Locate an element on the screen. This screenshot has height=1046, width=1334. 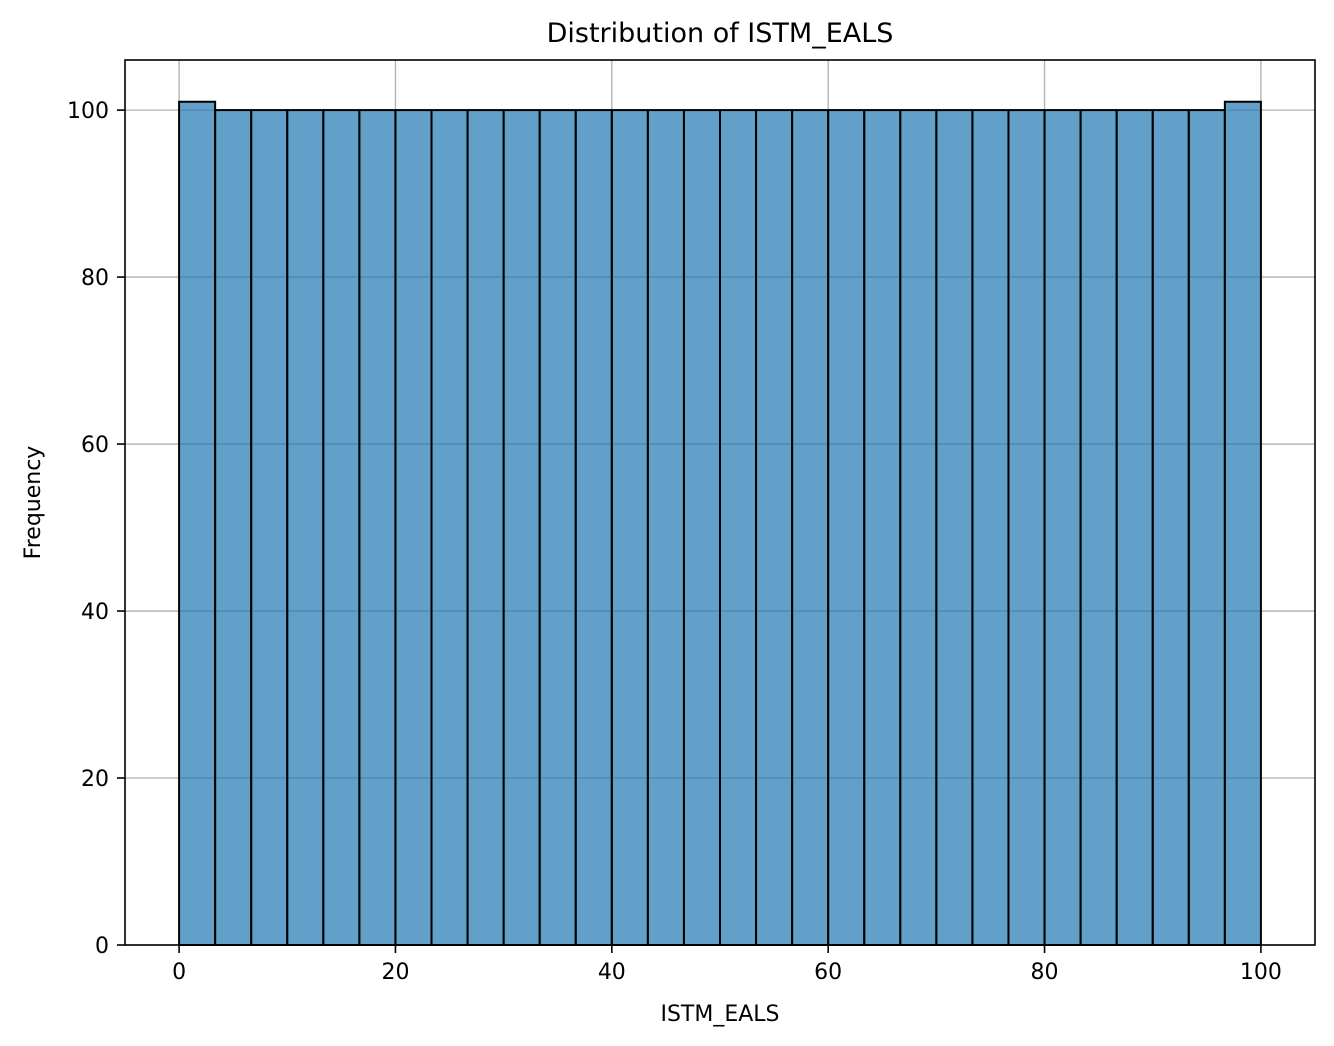
x-tick-label: 0 is located at coordinates (179, 972).